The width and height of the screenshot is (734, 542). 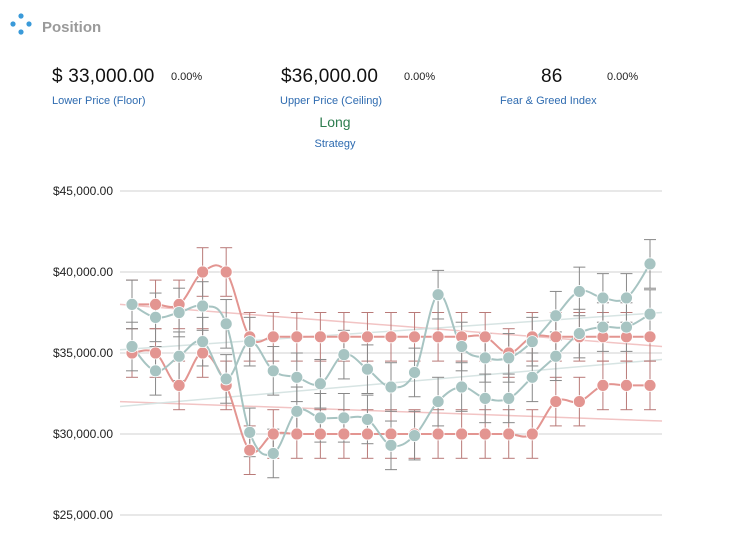 What do you see at coordinates (335, 132) in the screenshot?
I see `strategy-block: Long Strategy` at bounding box center [335, 132].